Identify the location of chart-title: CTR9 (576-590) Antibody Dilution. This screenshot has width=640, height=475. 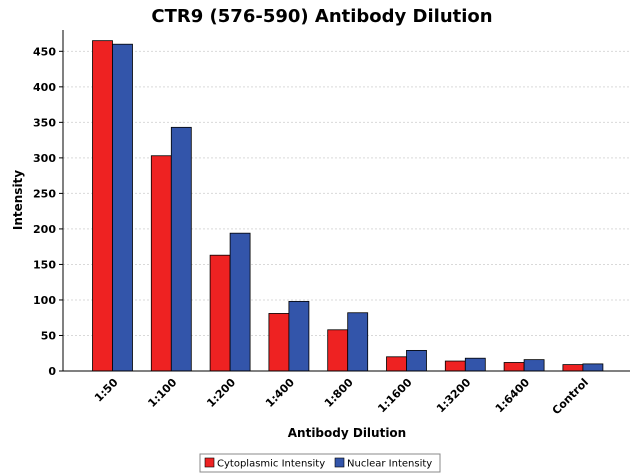
(321, 16).